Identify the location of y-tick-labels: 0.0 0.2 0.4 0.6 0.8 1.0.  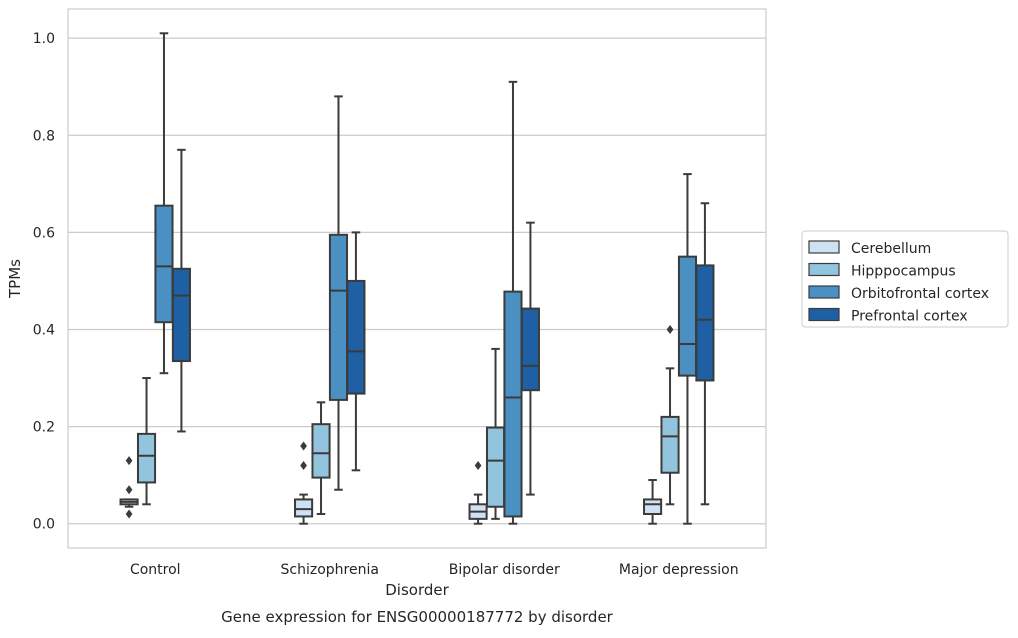
(44, 282).